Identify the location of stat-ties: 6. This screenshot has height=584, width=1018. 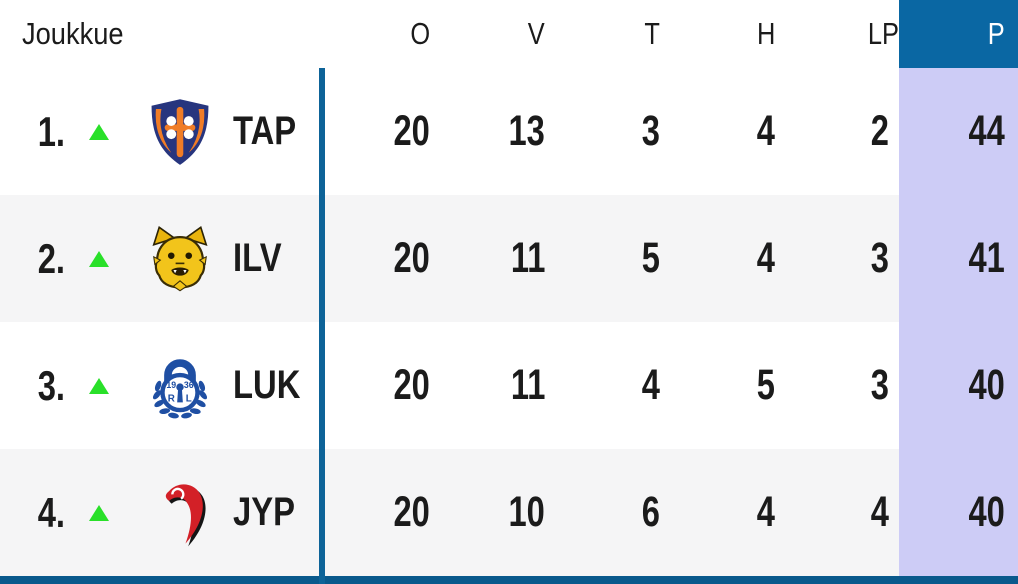
(650, 512).